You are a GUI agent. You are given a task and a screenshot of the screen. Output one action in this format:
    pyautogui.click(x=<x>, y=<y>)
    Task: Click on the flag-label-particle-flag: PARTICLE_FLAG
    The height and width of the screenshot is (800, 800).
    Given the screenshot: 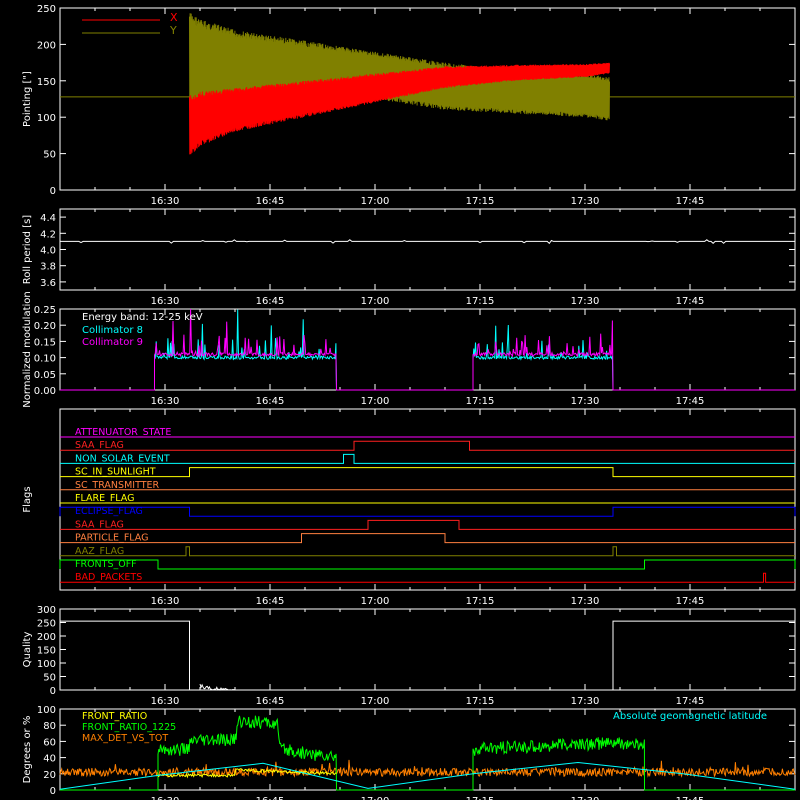 What is the action you would take?
    pyautogui.click(x=111, y=538)
    